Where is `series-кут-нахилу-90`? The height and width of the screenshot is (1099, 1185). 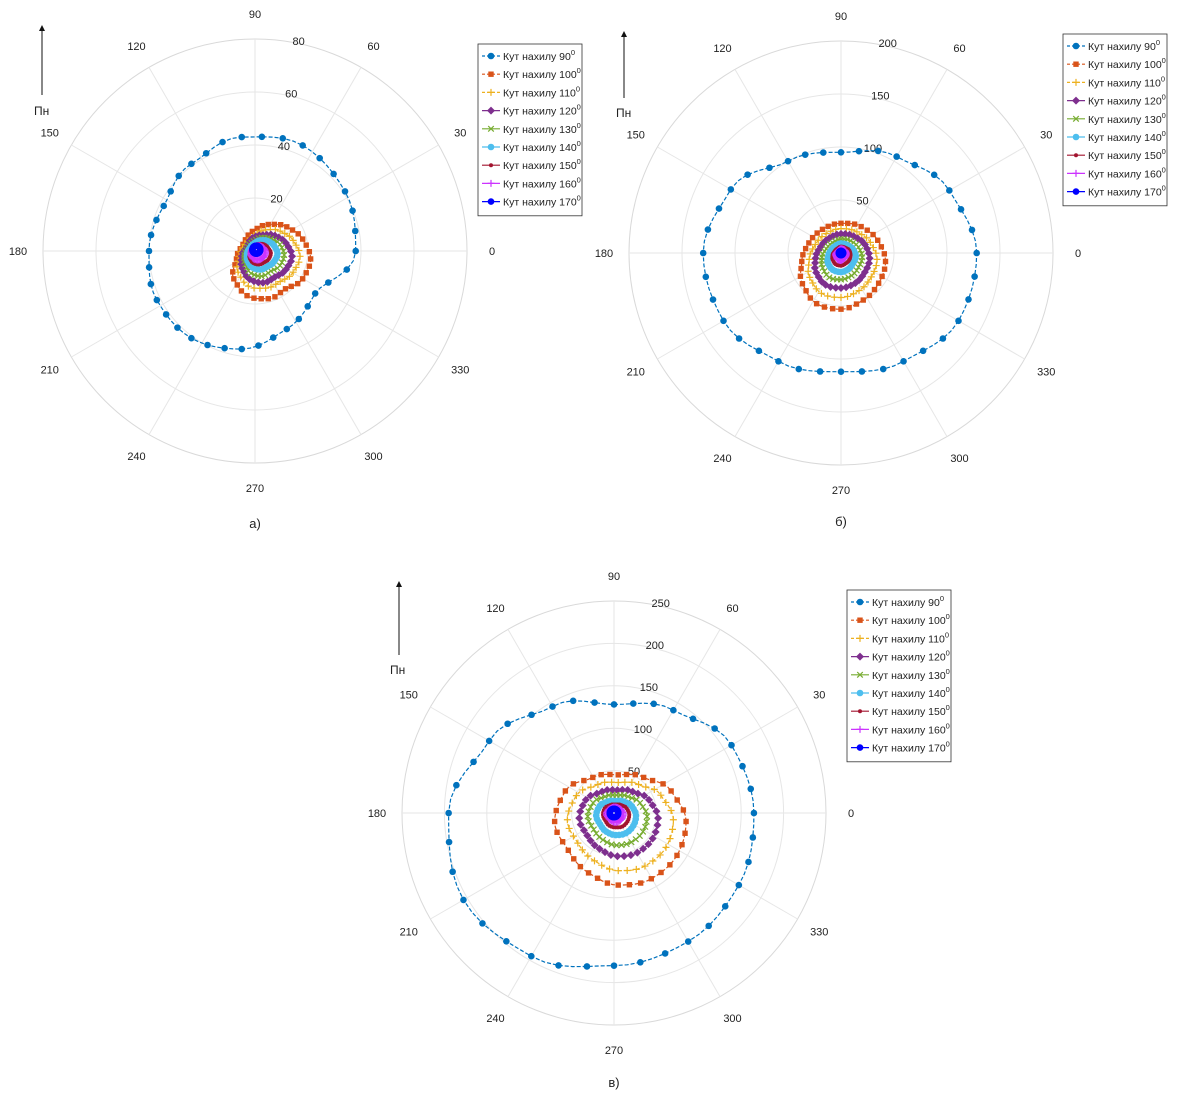 series-кут-нахилу-90 is located at coordinates (601, 833).